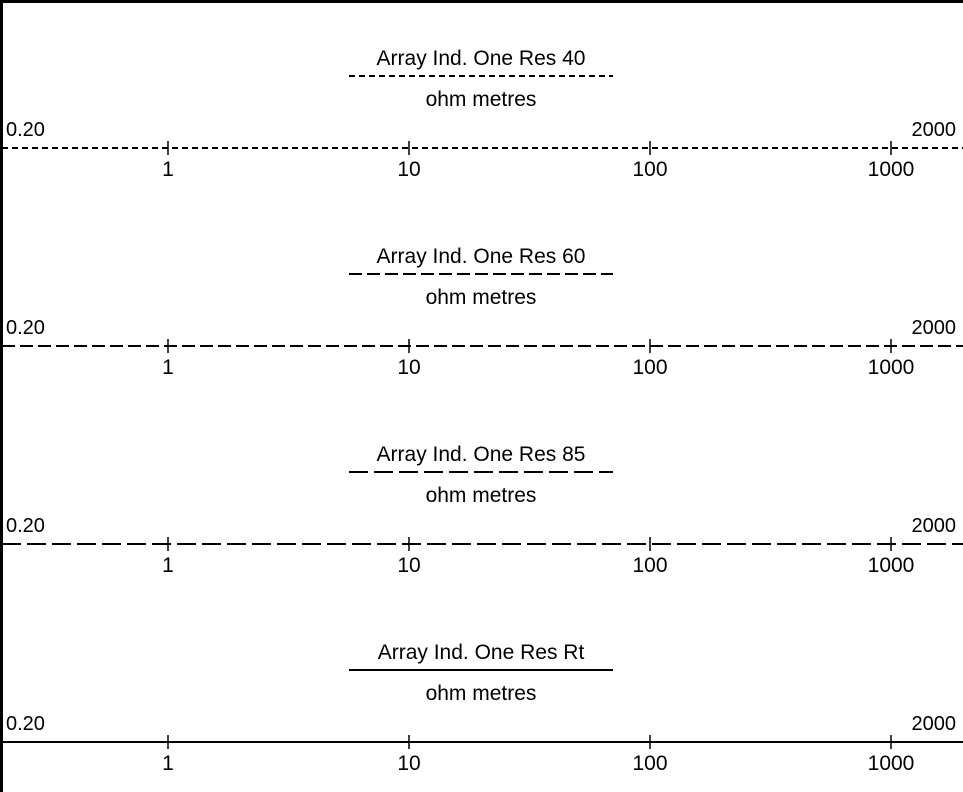 The width and height of the screenshot is (963, 792). What do you see at coordinates (481, 256) in the screenshot?
I see `track-title: Array Ind. One Res 60` at bounding box center [481, 256].